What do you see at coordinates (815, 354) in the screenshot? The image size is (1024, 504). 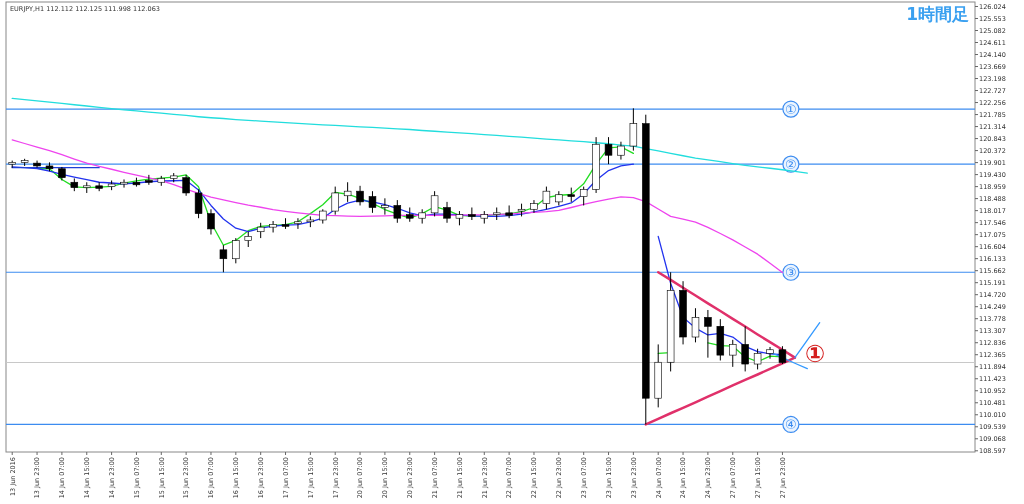 I see `annotation: ①` at bounding box center [815, 354].